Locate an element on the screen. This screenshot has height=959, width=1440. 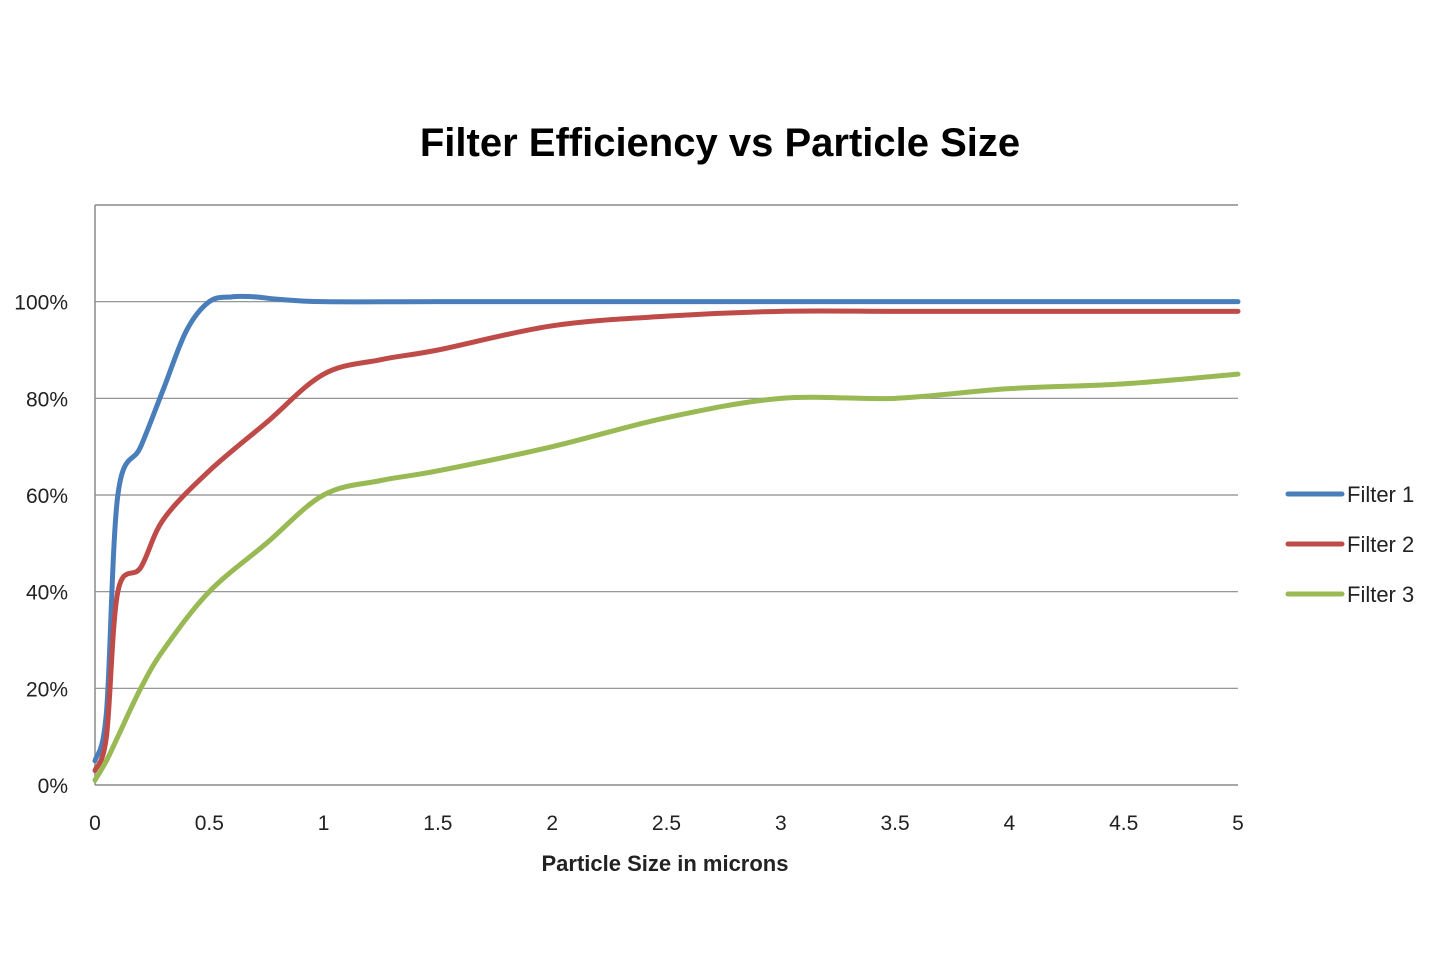
x-tick-label: 2 is located at coordinates (552, 823).